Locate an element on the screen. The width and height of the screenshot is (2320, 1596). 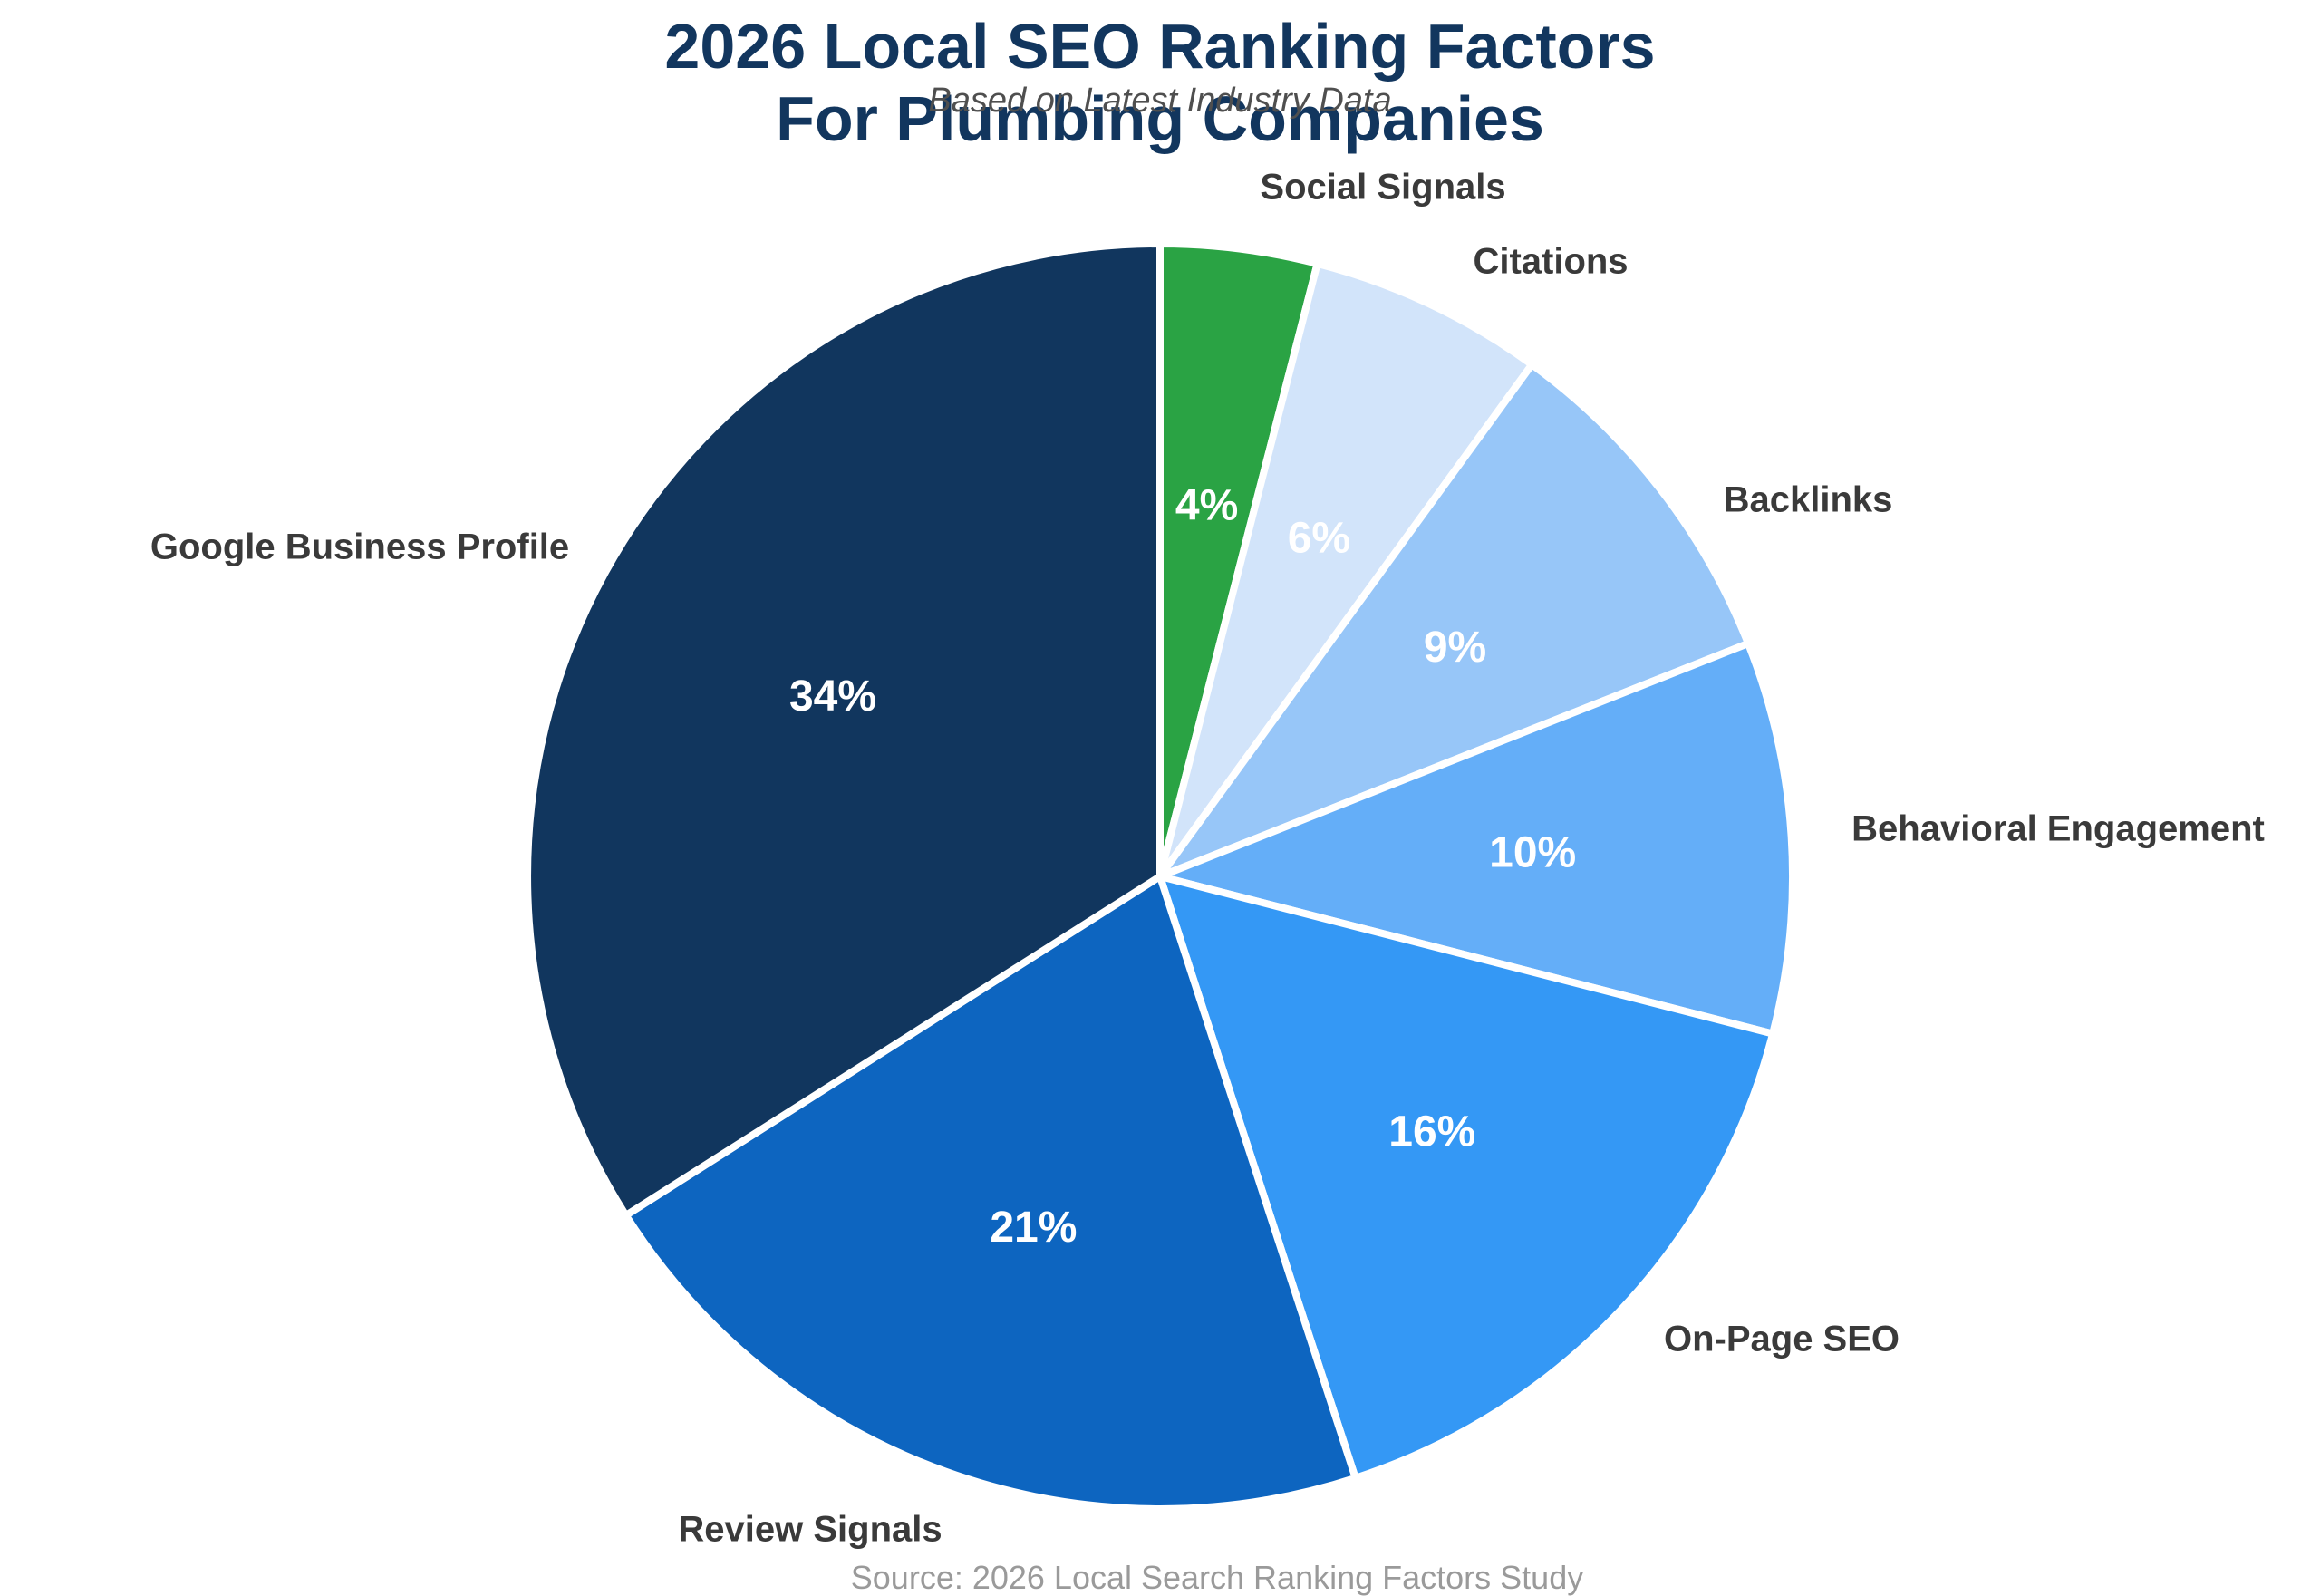
pie-slice-on-page-seo is located at coordinates (1466, 1177).